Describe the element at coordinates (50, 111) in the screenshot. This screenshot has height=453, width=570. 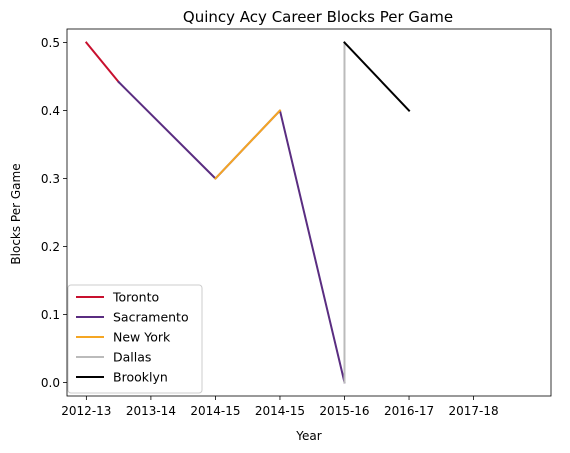
I see `y-tick-label: 0.4` at that location.